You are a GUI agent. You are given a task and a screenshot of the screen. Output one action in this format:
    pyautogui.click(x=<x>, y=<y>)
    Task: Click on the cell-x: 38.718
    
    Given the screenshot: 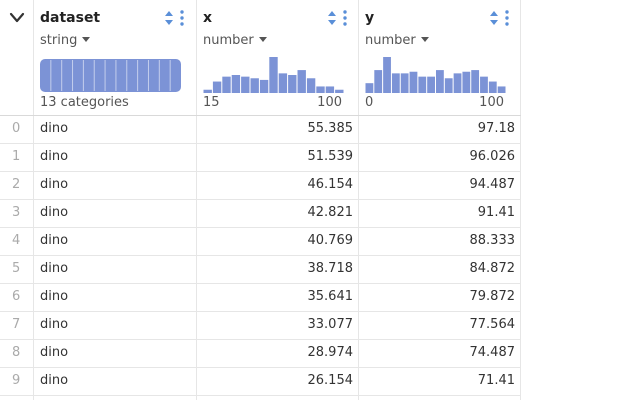 What is the action you would take?
    pyautogui.click(x=330, y=268)
    